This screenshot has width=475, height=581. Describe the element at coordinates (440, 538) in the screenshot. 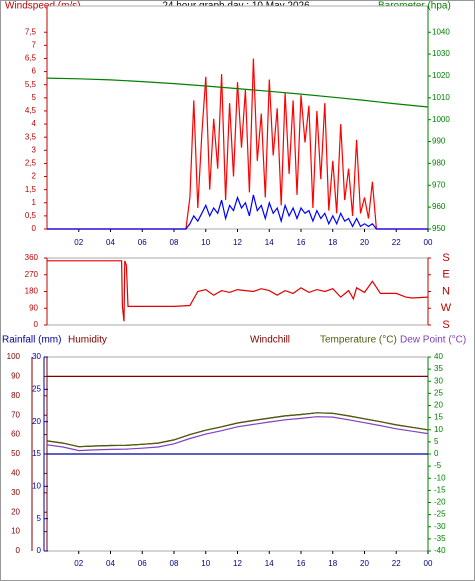

I see `y2-tick-label: -35` at that location.